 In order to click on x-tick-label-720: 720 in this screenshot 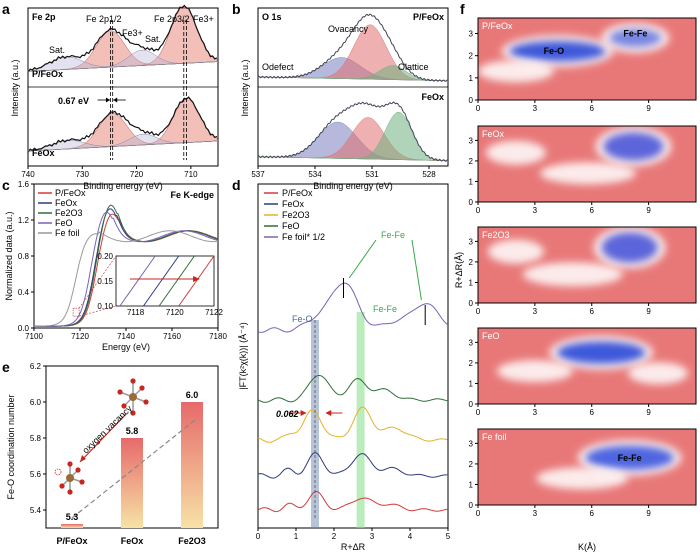, I will do `click(137, 174)`.